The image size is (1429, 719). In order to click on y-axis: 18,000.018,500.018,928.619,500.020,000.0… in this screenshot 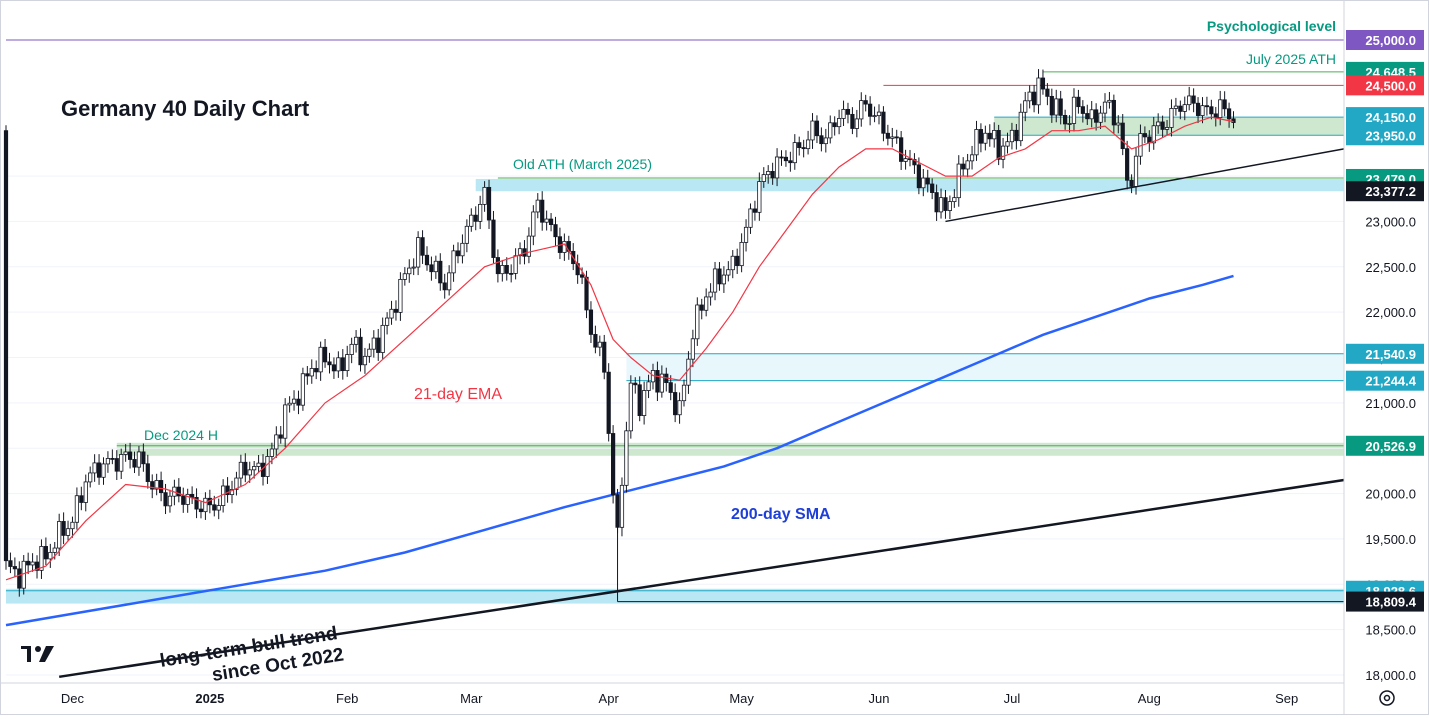, I will do `click(1383, 357)`.